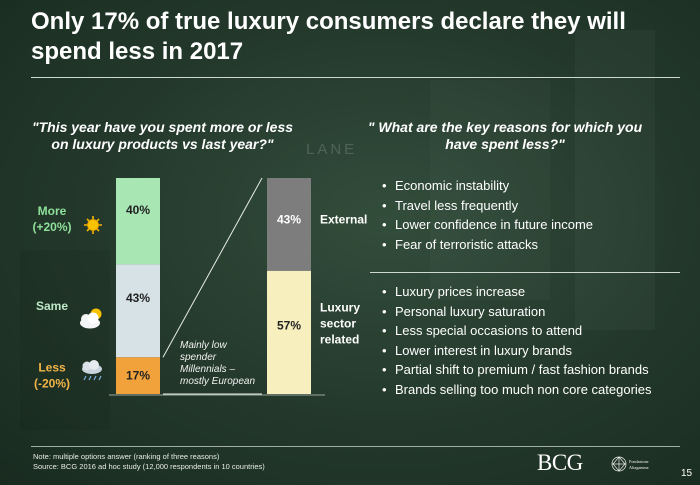 This screenshot has height=485, width=700. Describe the element at coordinates (532, 206) in the screenshot. I see `list-item: Travel less frequently` at that location.